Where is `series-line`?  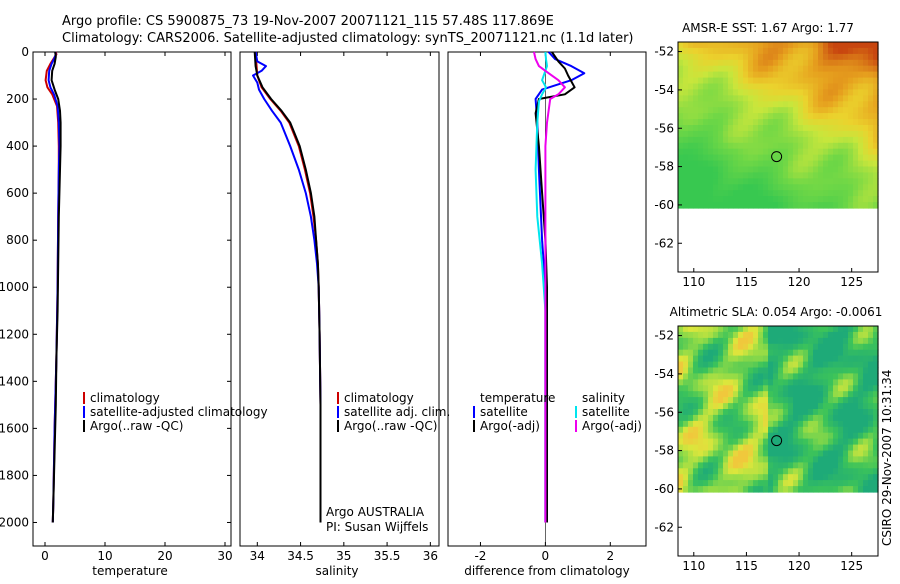 series-line is located at coordinates (541, 287).